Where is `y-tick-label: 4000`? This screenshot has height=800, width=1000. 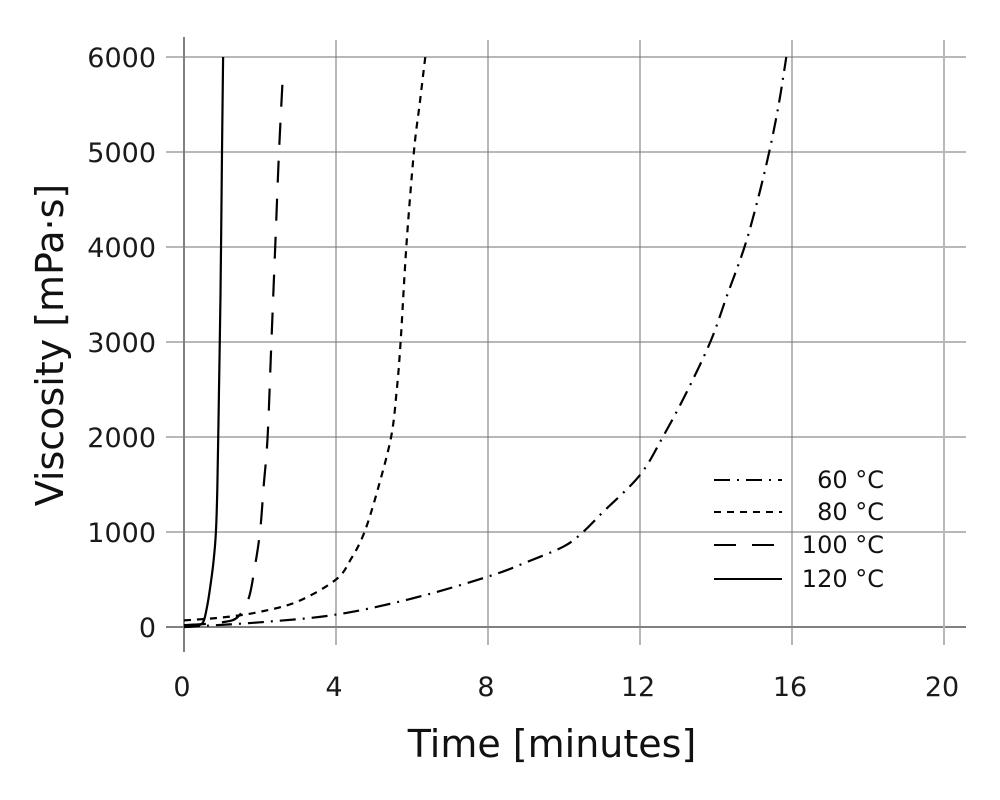 y-tick-label: 4000 is located at coordinates (121, 248).